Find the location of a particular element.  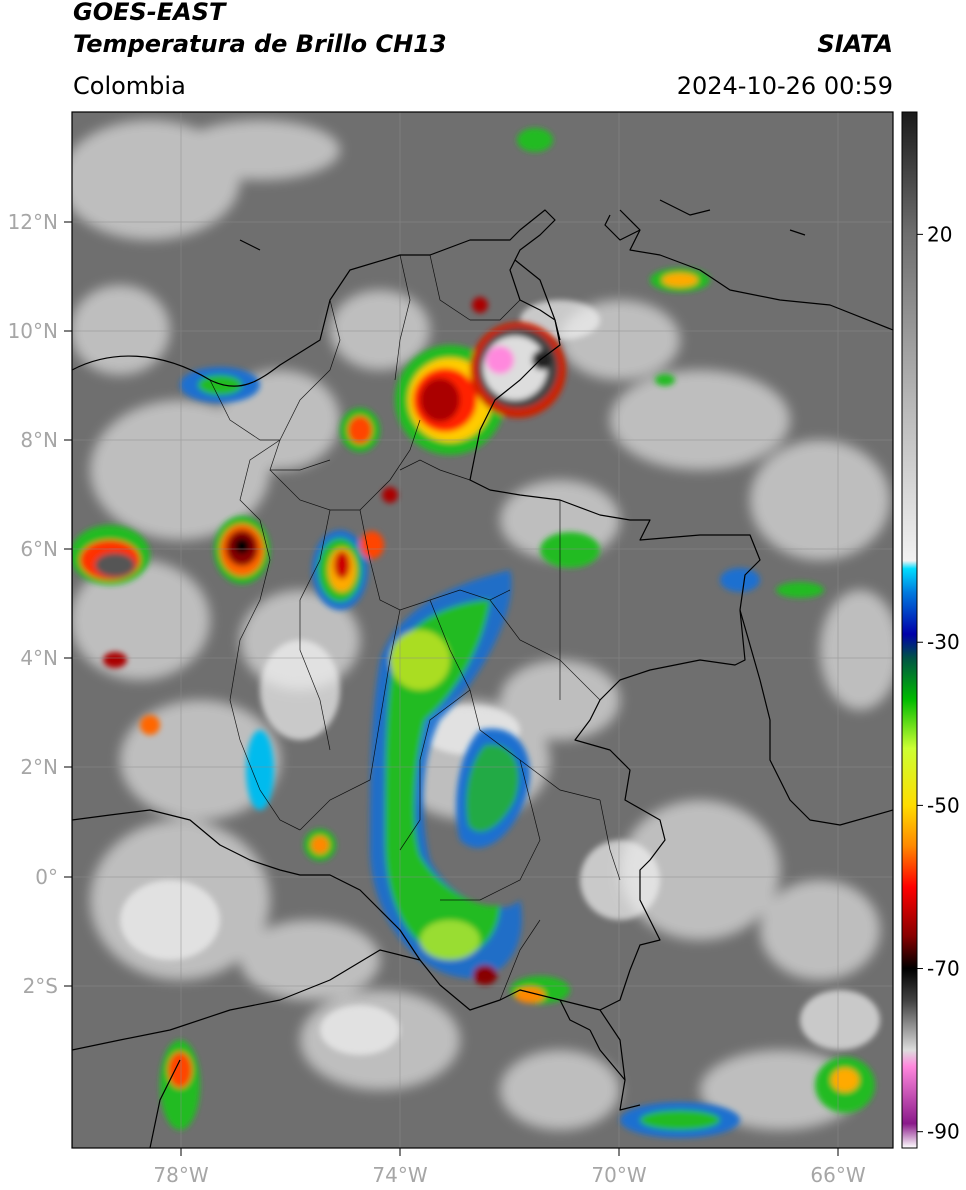

lat-label: 2°N is located at coordinates (39, 767).